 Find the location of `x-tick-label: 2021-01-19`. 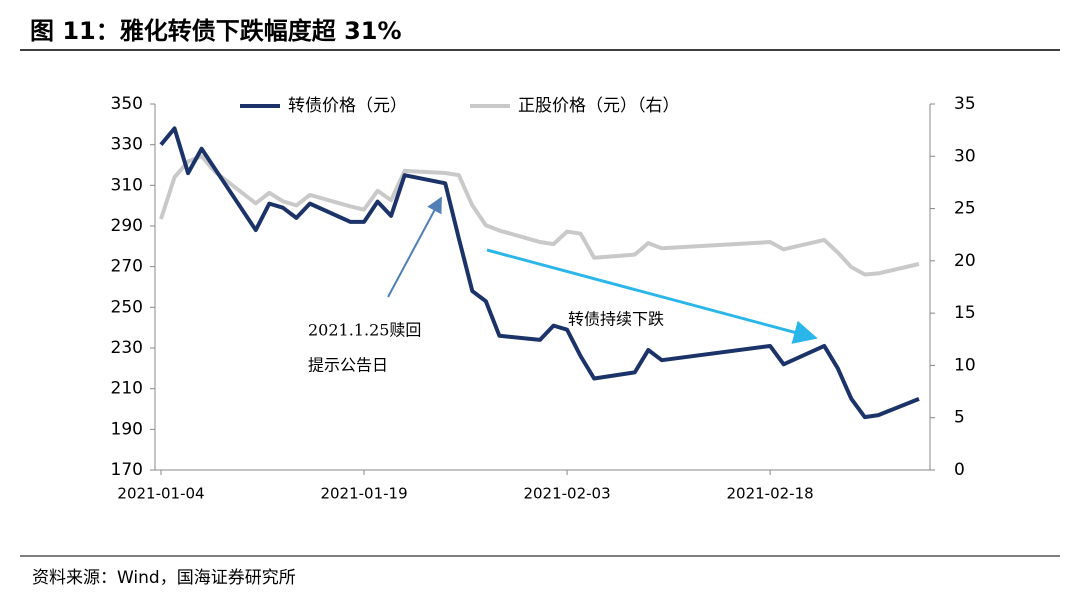

x-tick-label: 2021-01-19 is located at coordinates (363, 494).